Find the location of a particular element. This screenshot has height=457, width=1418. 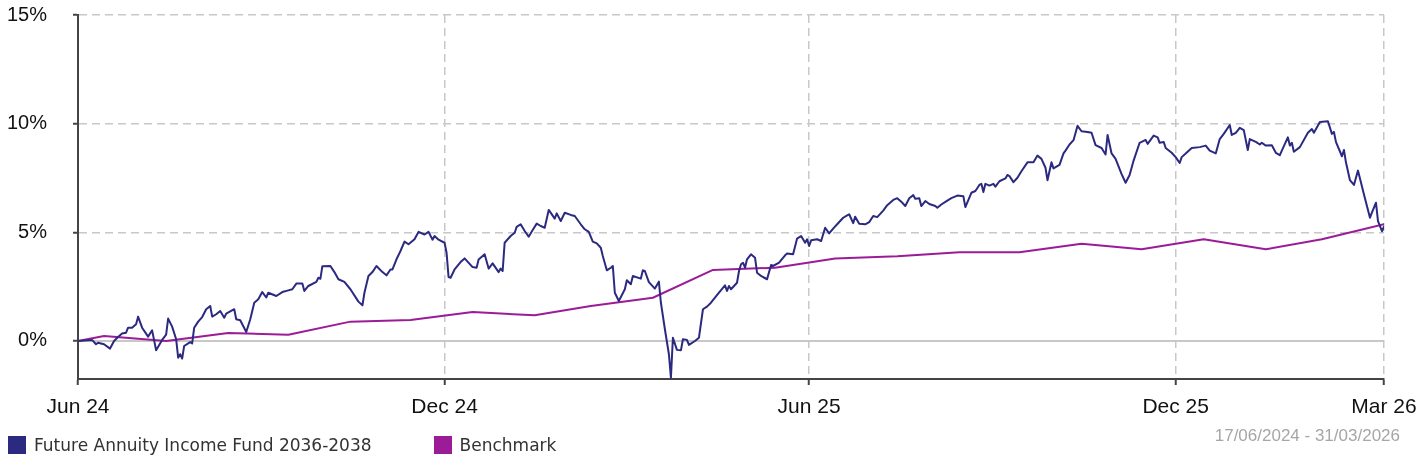

y-tick-label: 0% is located at coordinates (33, 339).